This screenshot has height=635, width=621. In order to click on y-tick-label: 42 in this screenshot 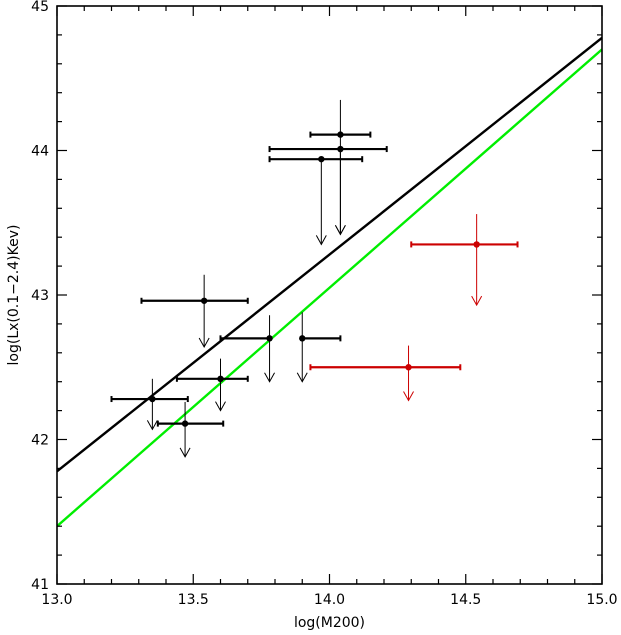, I will do `click(40, 441)`.